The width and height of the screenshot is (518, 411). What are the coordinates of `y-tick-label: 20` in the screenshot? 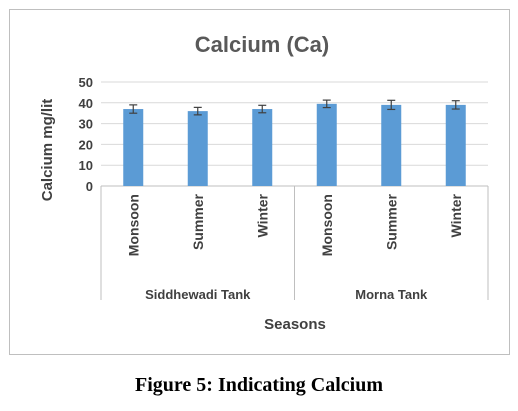 It's located at (86, 144).